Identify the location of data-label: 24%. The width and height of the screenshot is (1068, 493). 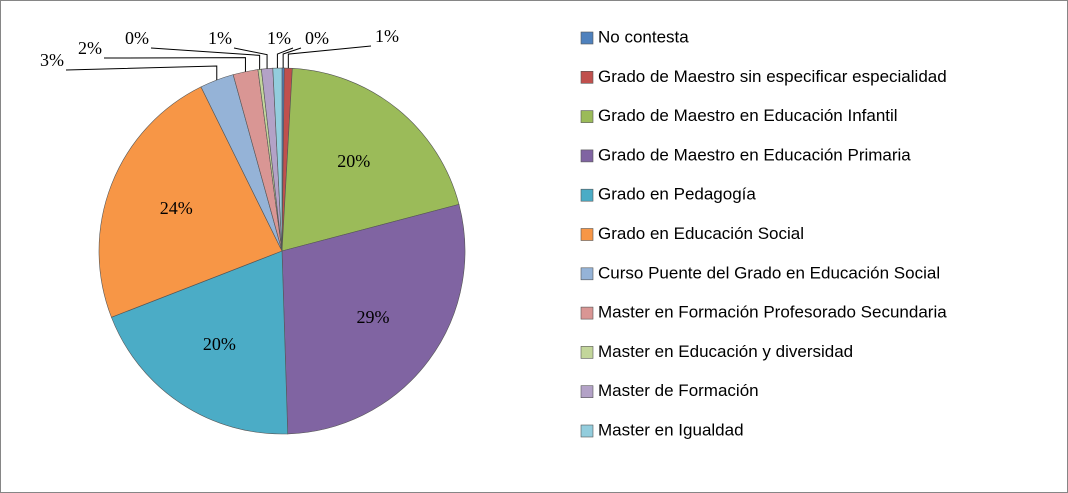
(176, 208).